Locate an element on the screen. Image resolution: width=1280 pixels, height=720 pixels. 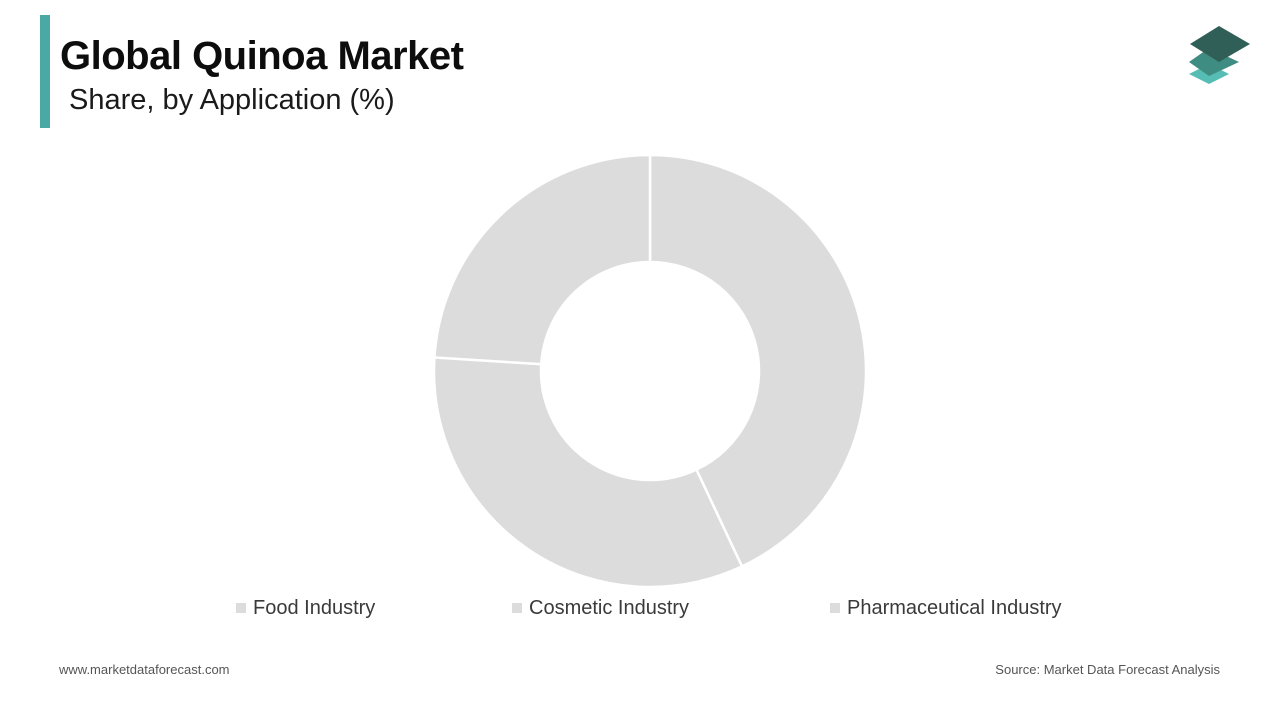
page-title: Global Quinoa Market is located at coordinates (262, 56).